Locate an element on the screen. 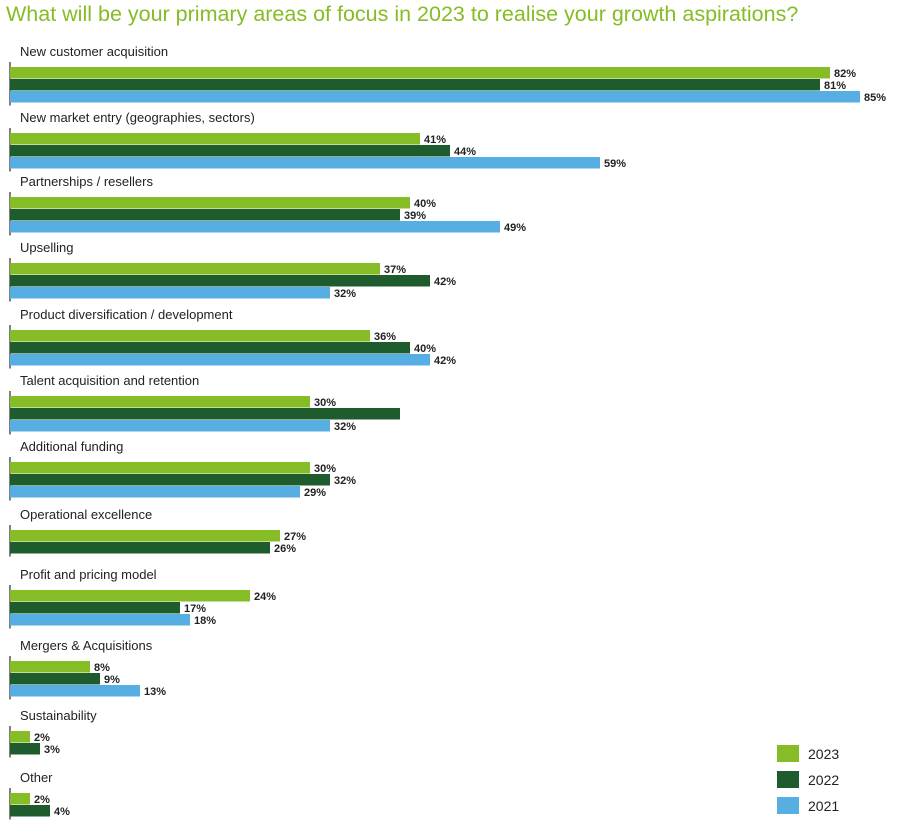 The image size is (900, 832). value-label-new-market-entry-geographies-sectors-2022: 44% is located at coordinates (465, 152).